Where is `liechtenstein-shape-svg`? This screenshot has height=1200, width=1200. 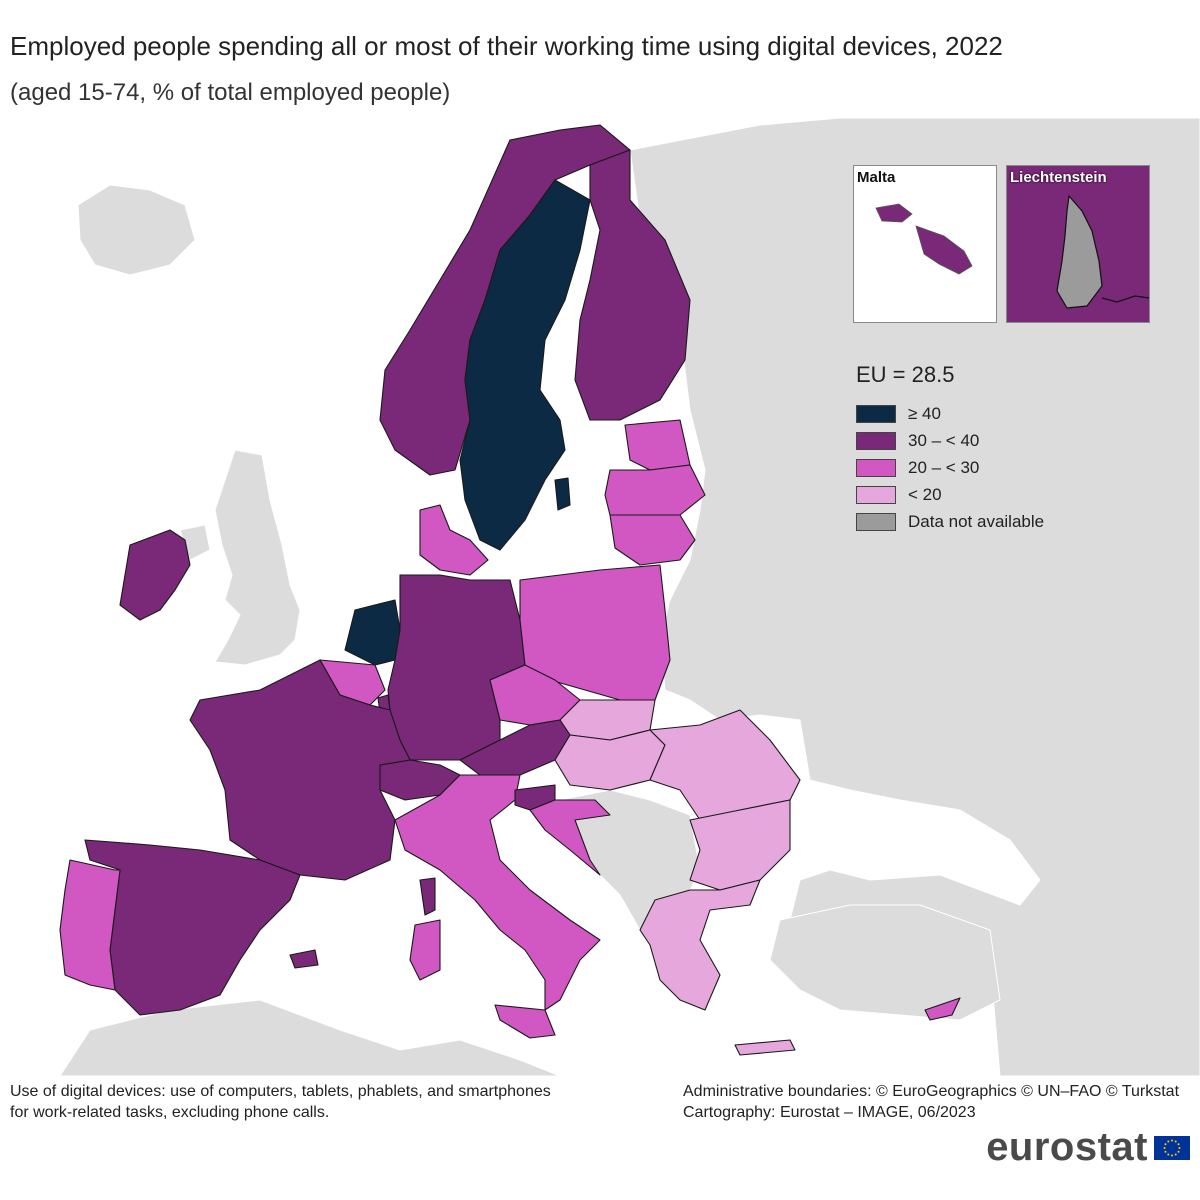 liechtenstein-shape-svg is located at coordinates (1102, 251).